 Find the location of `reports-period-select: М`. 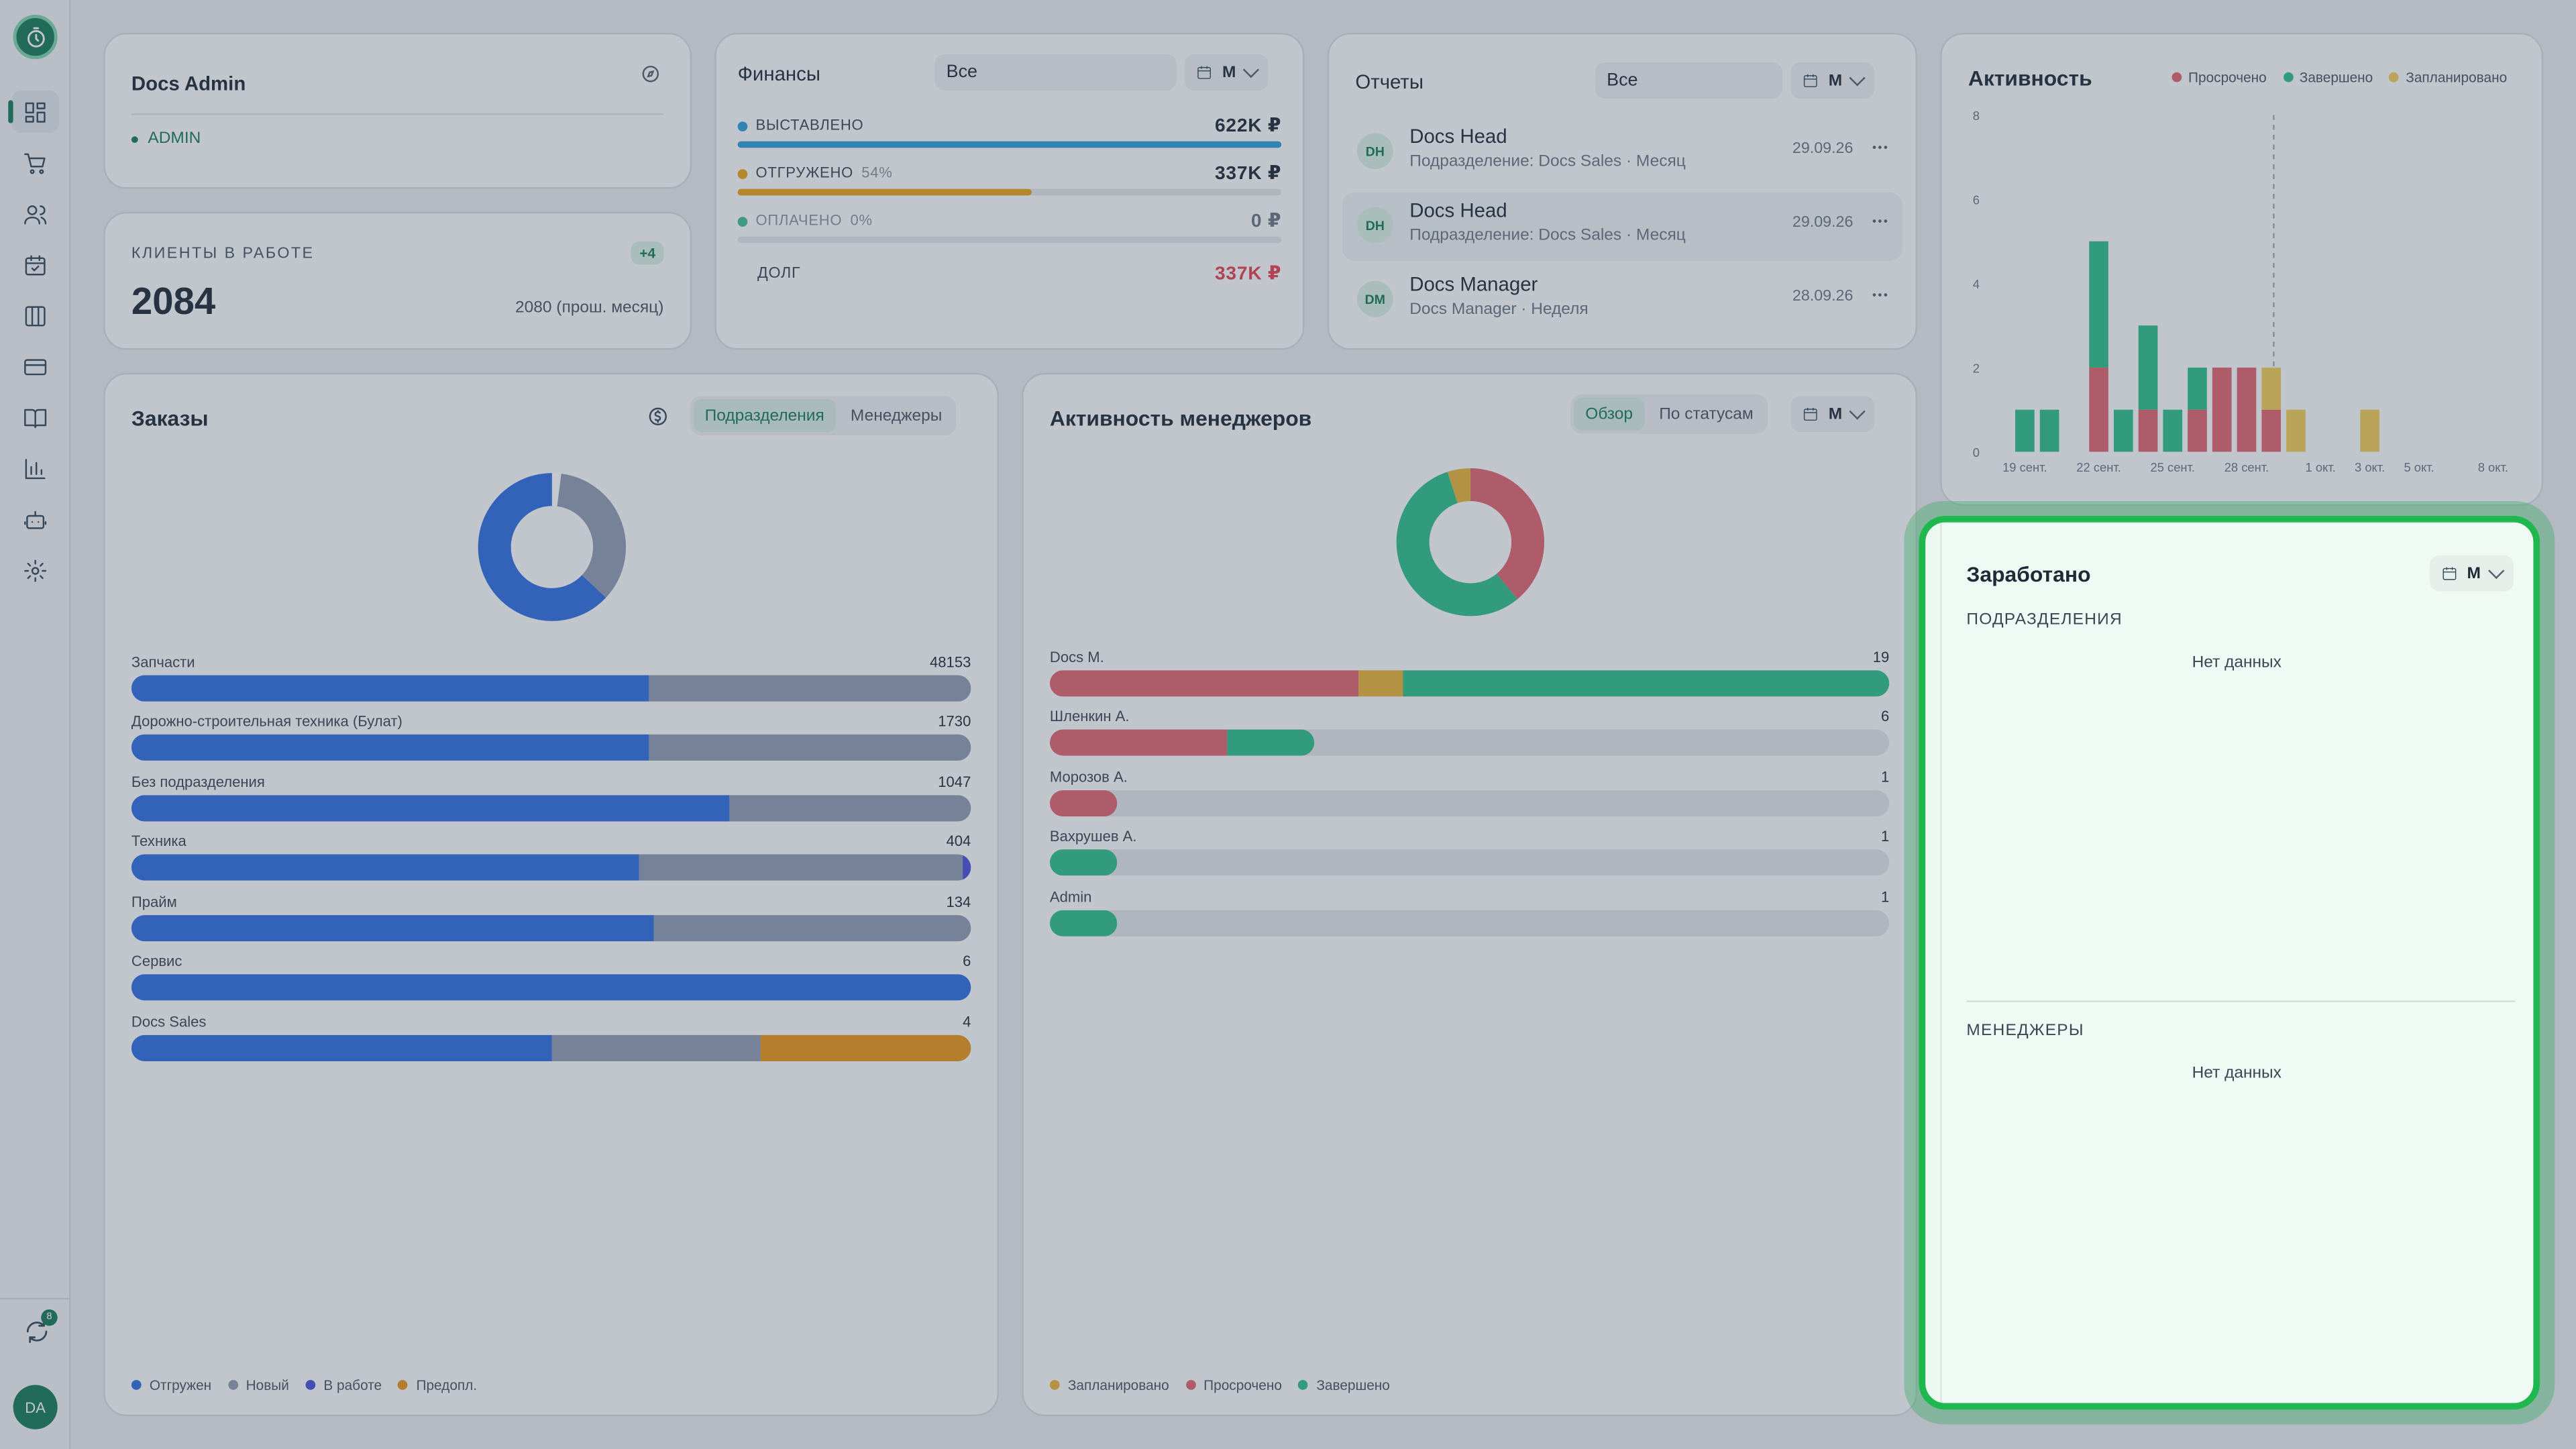

reports-period-select: М is located at coordinates (1833, 80).